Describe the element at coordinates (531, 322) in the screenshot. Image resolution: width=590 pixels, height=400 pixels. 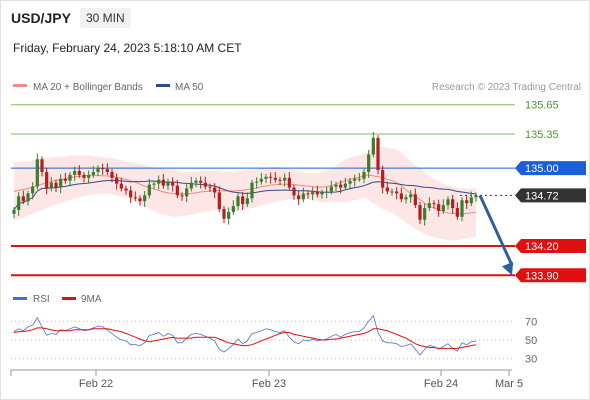
I see `rsi-tick-70: 70` at that location.